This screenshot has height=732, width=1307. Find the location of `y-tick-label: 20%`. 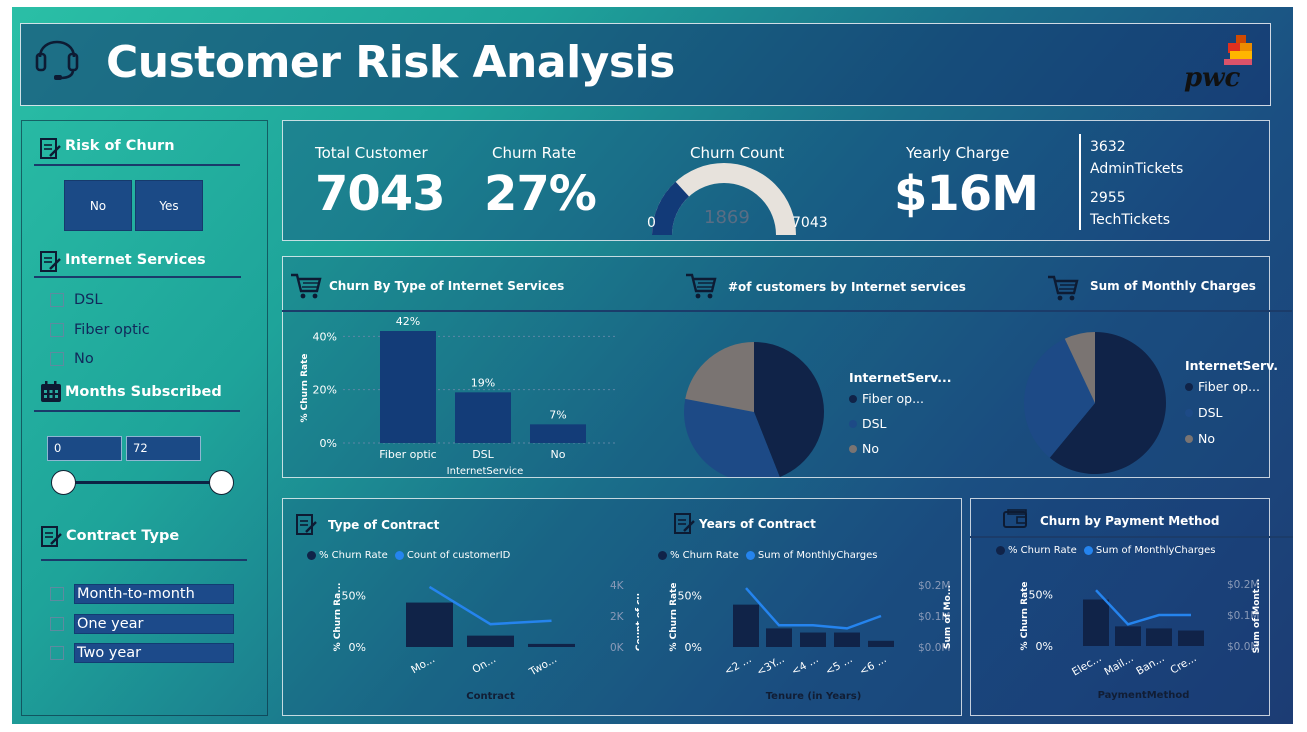

y-tick-label: 20% is located at coordinates (325, 390).